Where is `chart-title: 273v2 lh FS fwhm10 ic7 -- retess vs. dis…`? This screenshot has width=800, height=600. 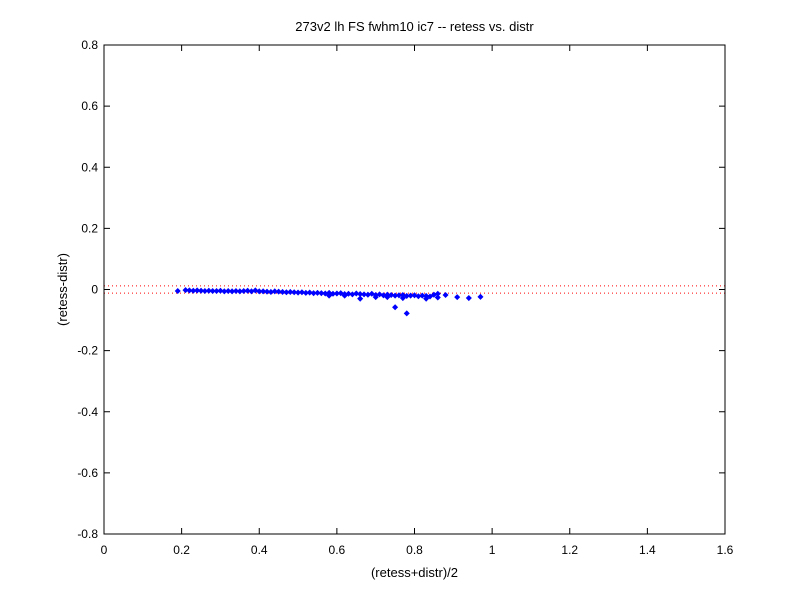 chart-title: 273v2 lh FS fwhm10 ic7 -- retess vs. dis… is located at coordinates (414, 26).